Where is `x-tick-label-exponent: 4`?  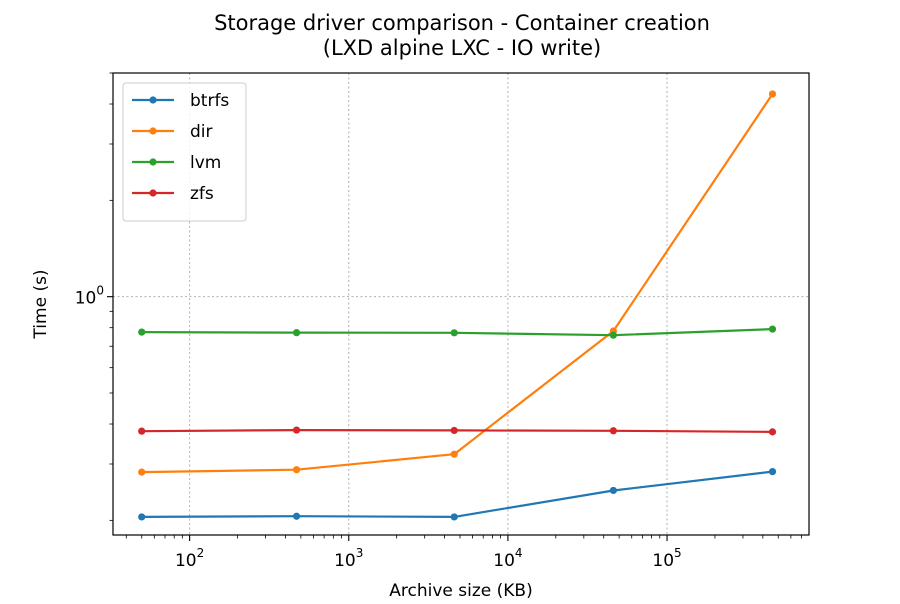 x-tick-label-exponent: 4 is located at coordinates (519, 553).